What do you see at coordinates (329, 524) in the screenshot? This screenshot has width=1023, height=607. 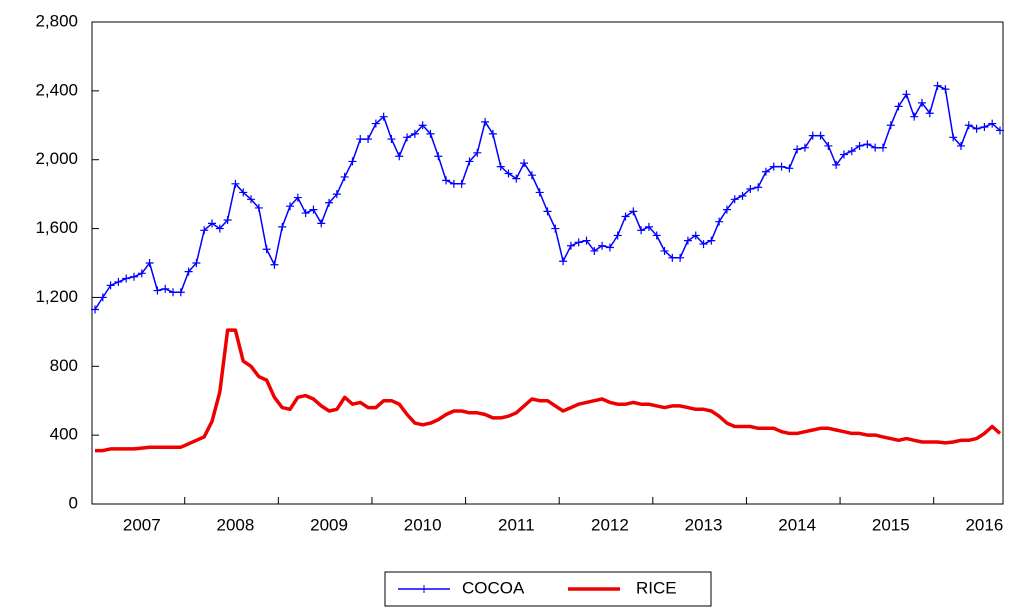 I see `x-tick-label: 2009` at bounding box center [329, 524].